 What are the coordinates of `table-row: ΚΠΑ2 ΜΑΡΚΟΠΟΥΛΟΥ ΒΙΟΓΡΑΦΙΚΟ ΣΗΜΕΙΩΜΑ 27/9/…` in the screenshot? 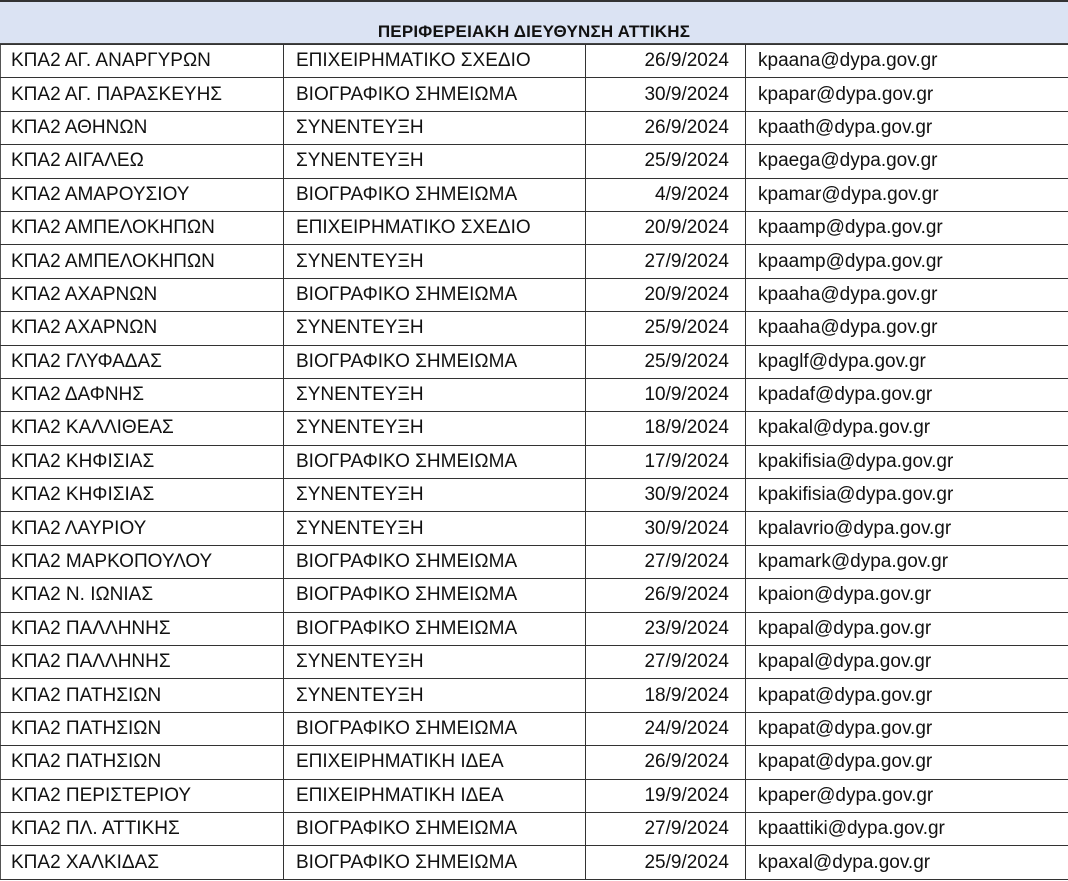 It's located at (534, 562).